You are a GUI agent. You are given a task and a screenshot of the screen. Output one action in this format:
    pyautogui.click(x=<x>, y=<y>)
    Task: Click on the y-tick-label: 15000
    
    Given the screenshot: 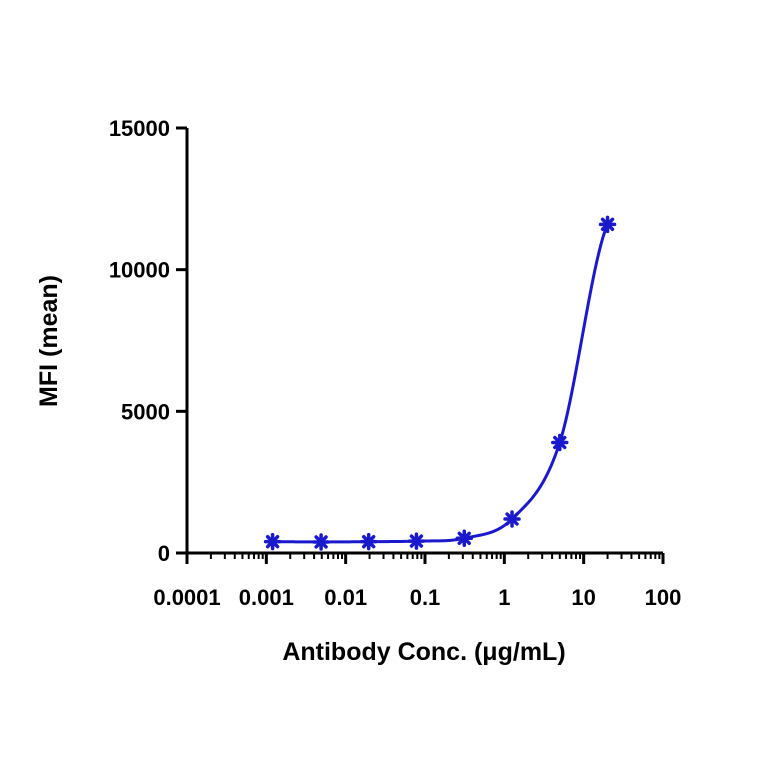 What is the action you would take?
    pyautogui.click(x=139, y=128)
    